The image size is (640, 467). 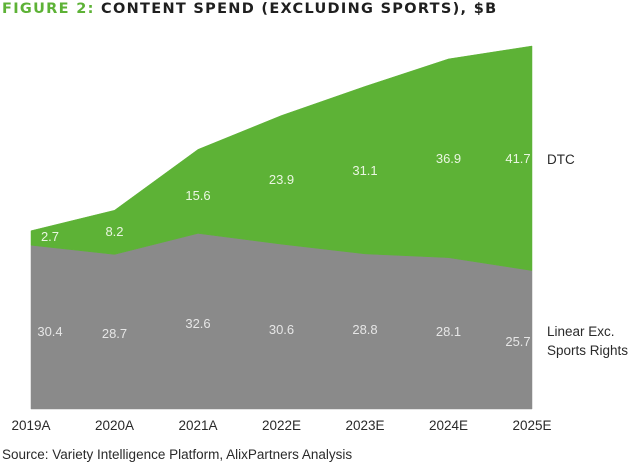 What do you see at coordinates (281, 329) in the screenshot?
I see `data-label: 30.6` at bounding box center [281, 329].